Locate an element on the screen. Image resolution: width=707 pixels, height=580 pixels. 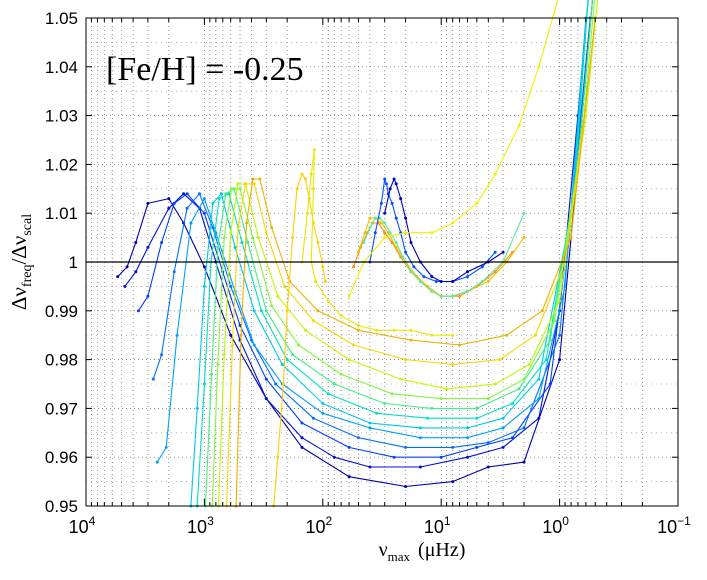
x-label-sub: max is located at coordinates (399, 556).